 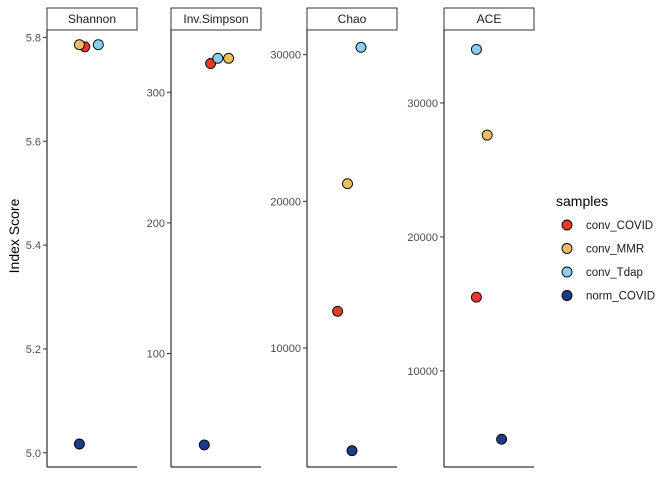 I want to click on y-tick-label: 5.6, so click(x=33, y=142).